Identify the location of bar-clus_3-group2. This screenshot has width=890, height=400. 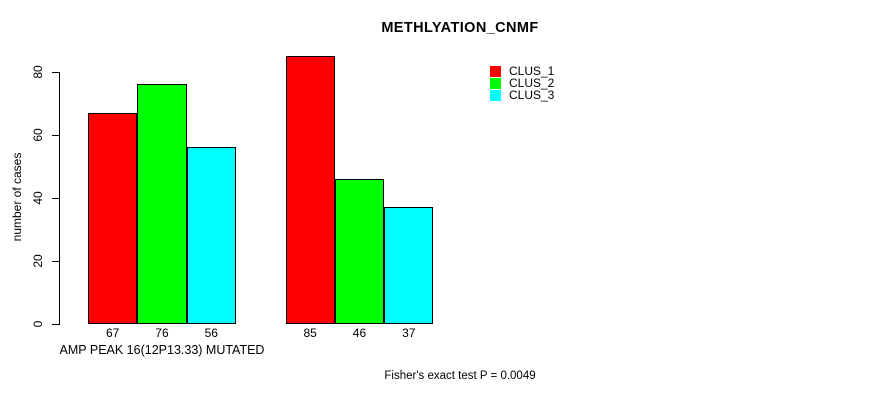
(409, 265).